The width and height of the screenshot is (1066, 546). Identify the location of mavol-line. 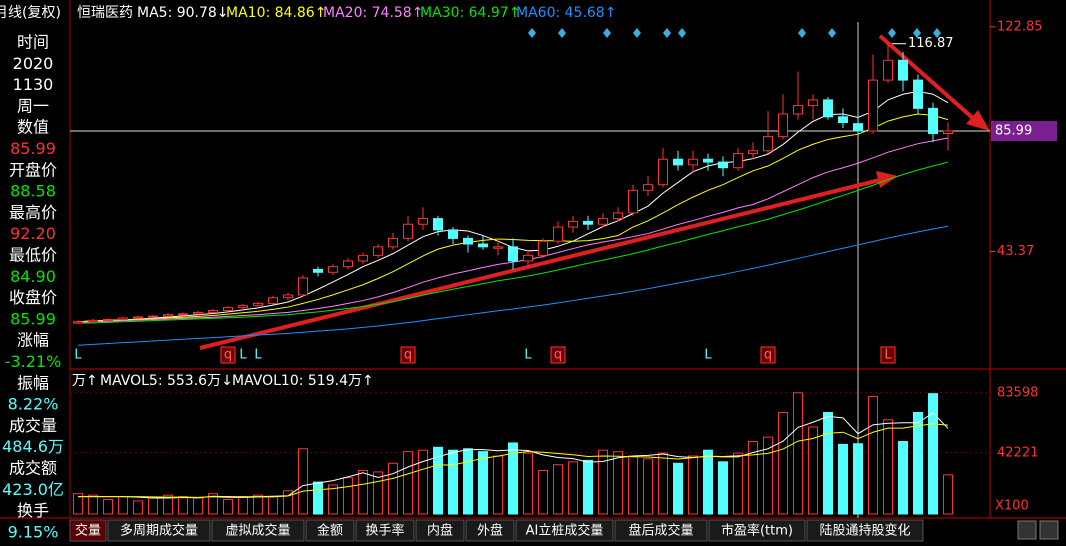
(513, 460).